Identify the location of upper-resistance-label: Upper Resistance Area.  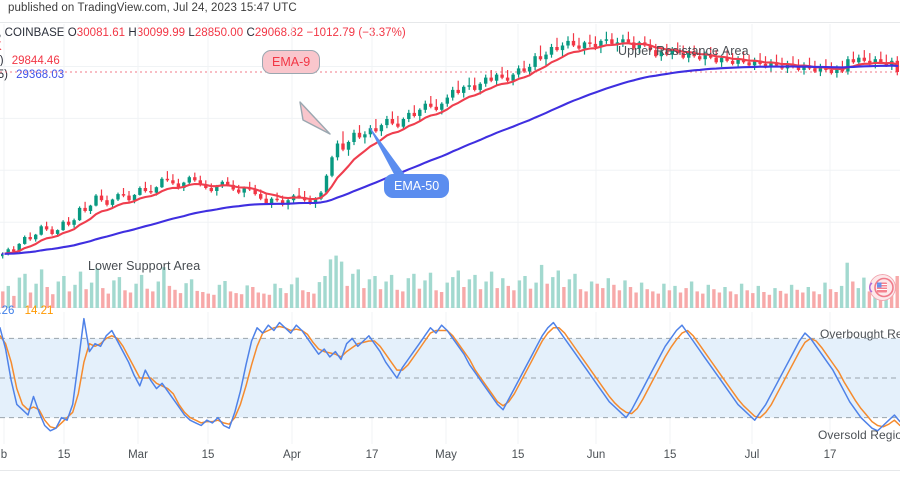
(683, 51).